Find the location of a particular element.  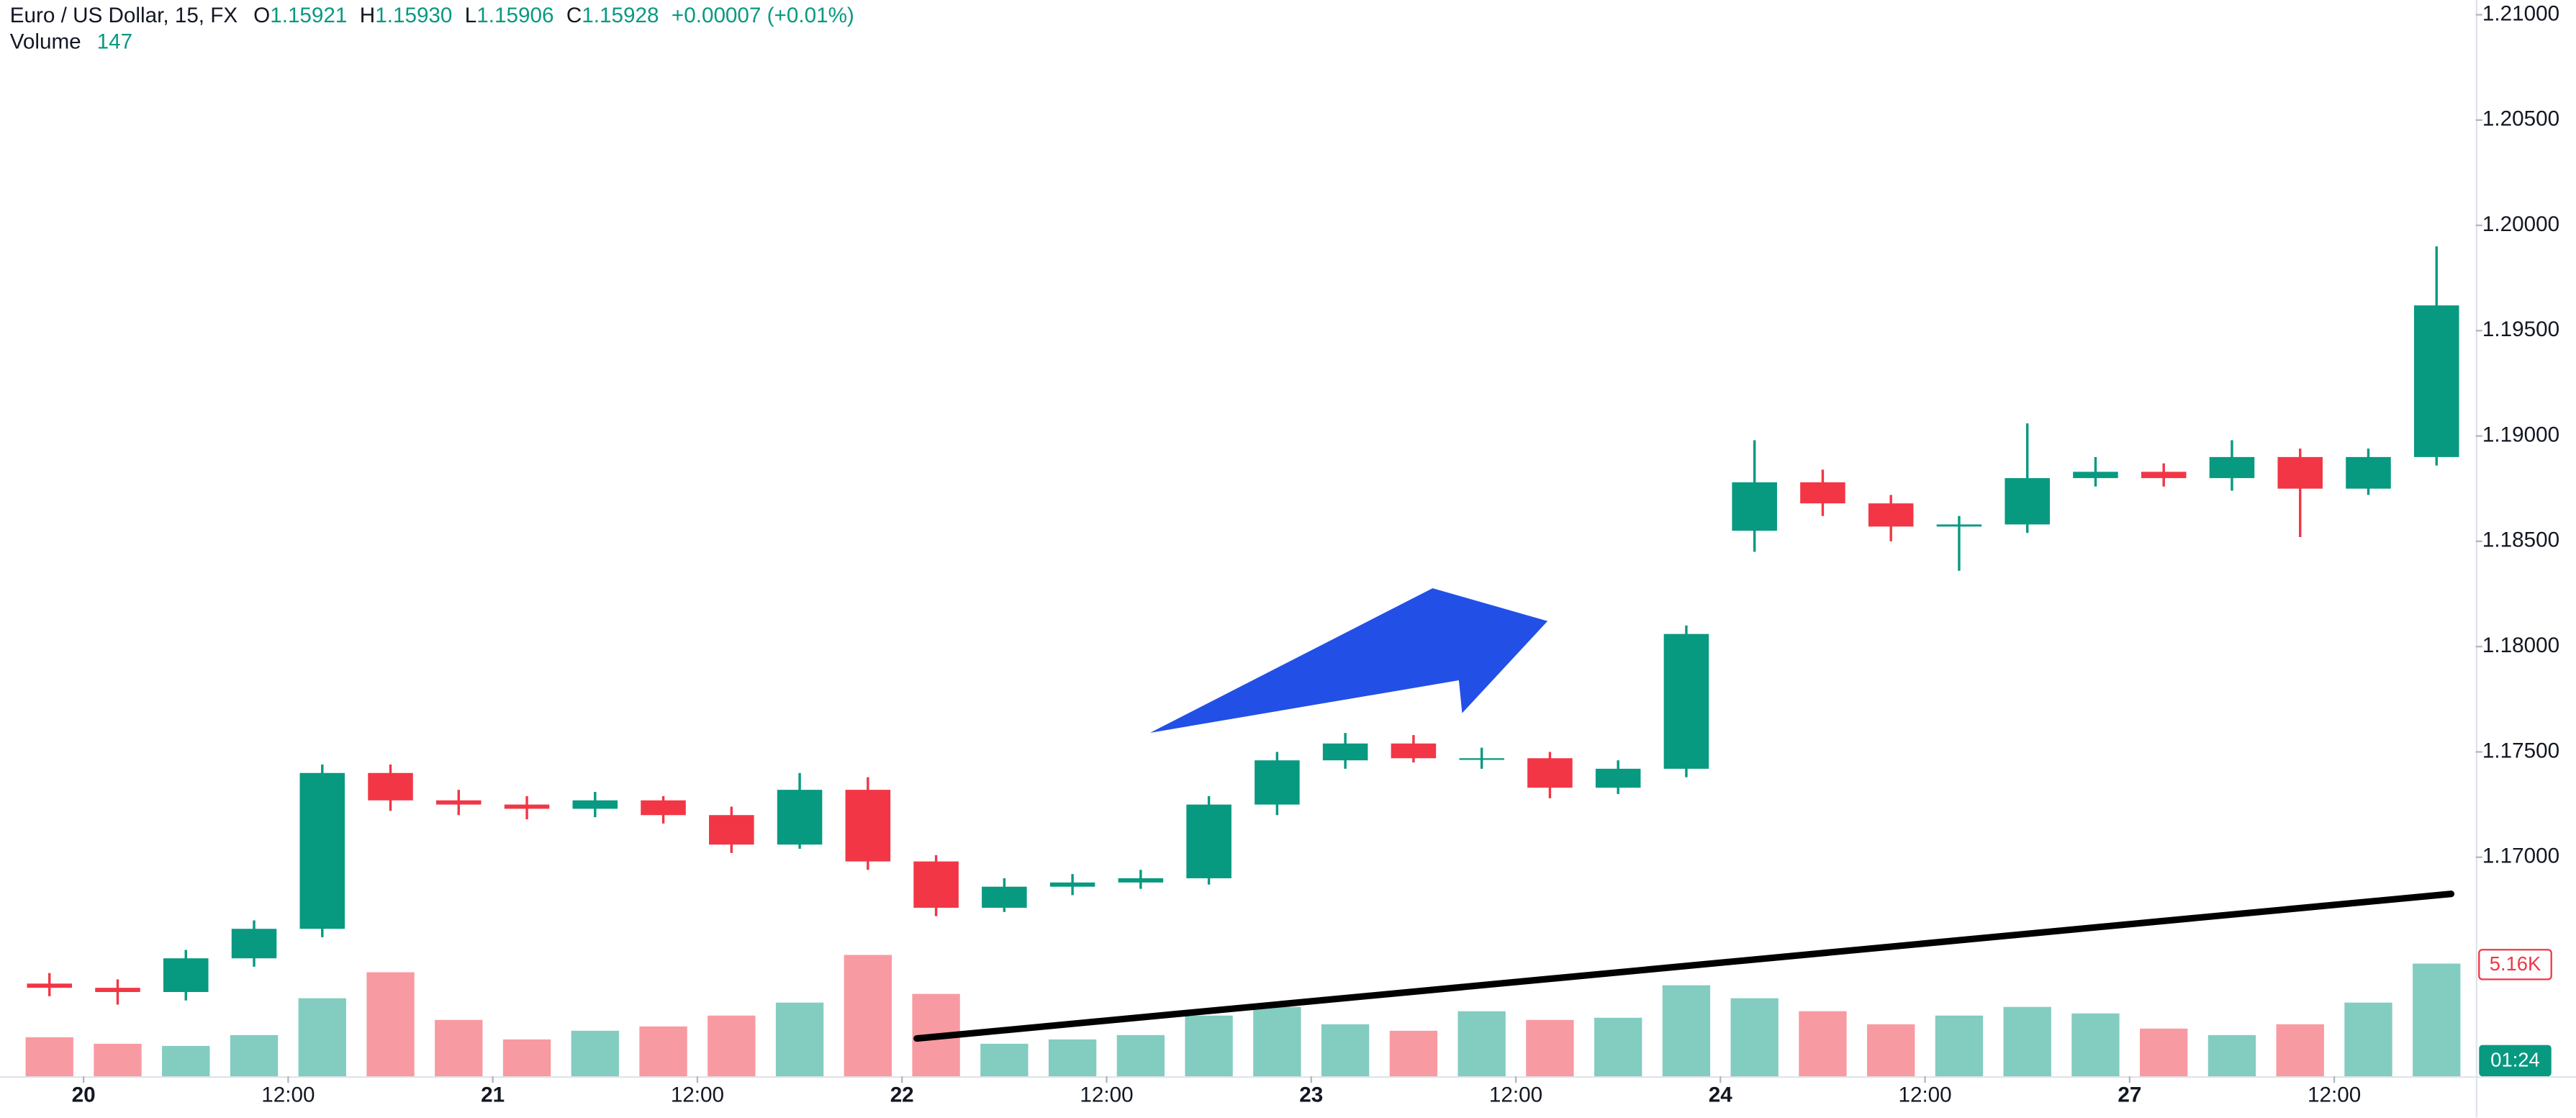

x-tick-label: 20 is located at coordinates (84, 1094).